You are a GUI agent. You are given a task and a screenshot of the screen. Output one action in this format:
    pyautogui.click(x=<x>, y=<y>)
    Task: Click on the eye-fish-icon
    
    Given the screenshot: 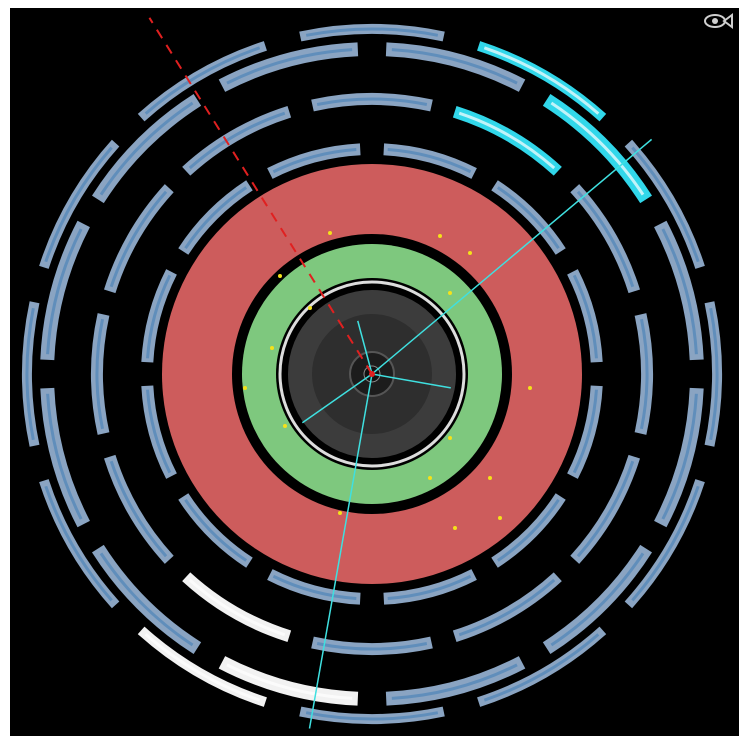 What is the action you would take?
    pyautogui.click(x=718, y=21)
    